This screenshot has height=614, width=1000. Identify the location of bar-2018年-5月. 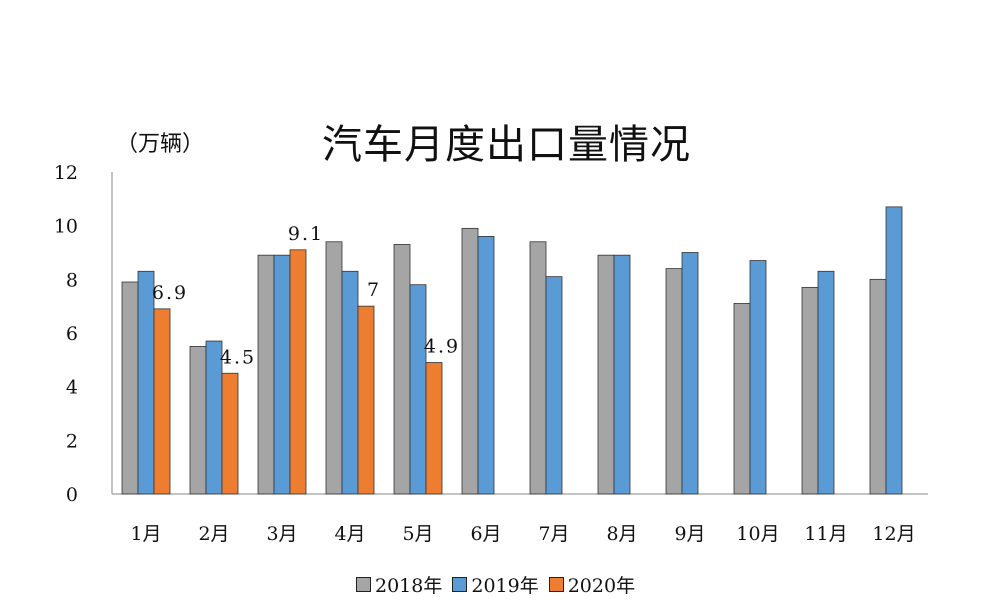
(402, 369).